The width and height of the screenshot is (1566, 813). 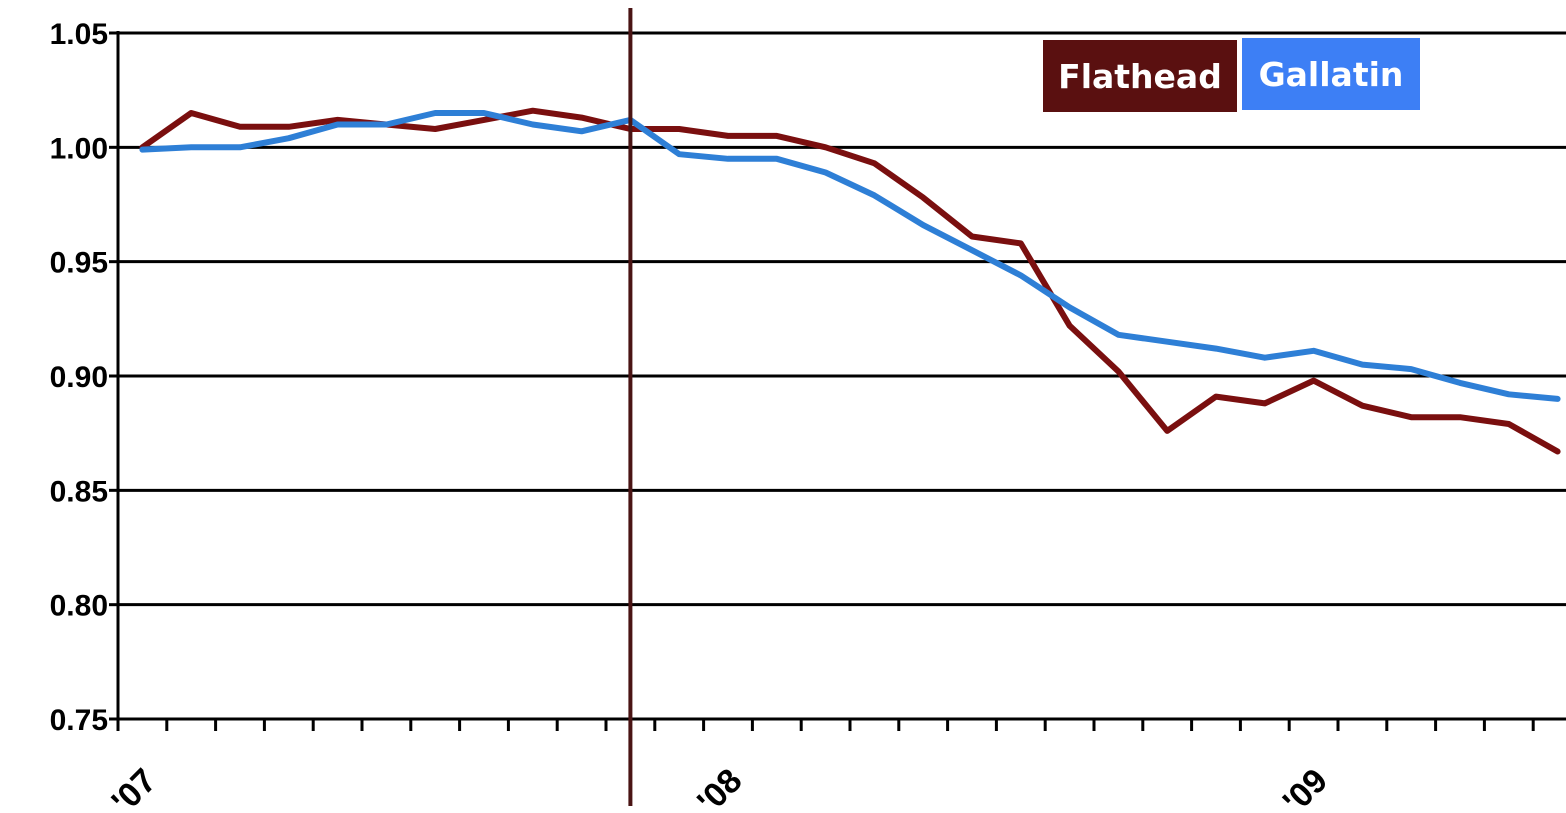 I want to click on y-tick-label: 0.85, so click(x=79, y=491).